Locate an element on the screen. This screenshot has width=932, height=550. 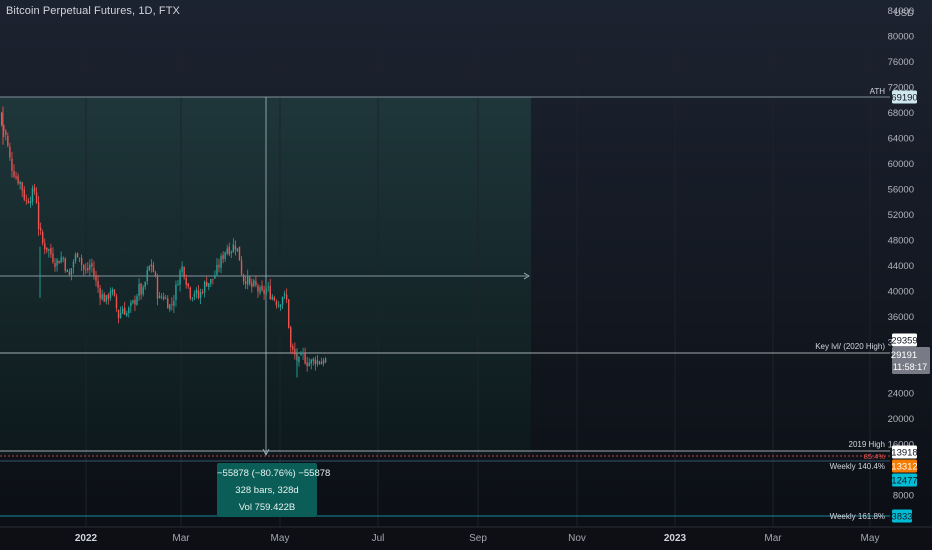
time-tick: Mar is located at coordinates (773, 538).